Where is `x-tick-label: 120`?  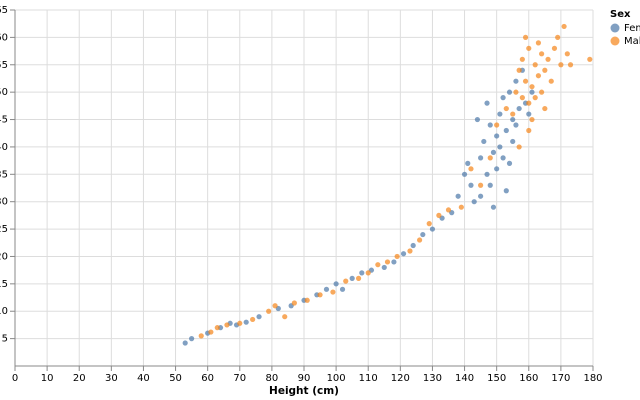
x-tick-label: 120 is located at coordinates (400, 378).